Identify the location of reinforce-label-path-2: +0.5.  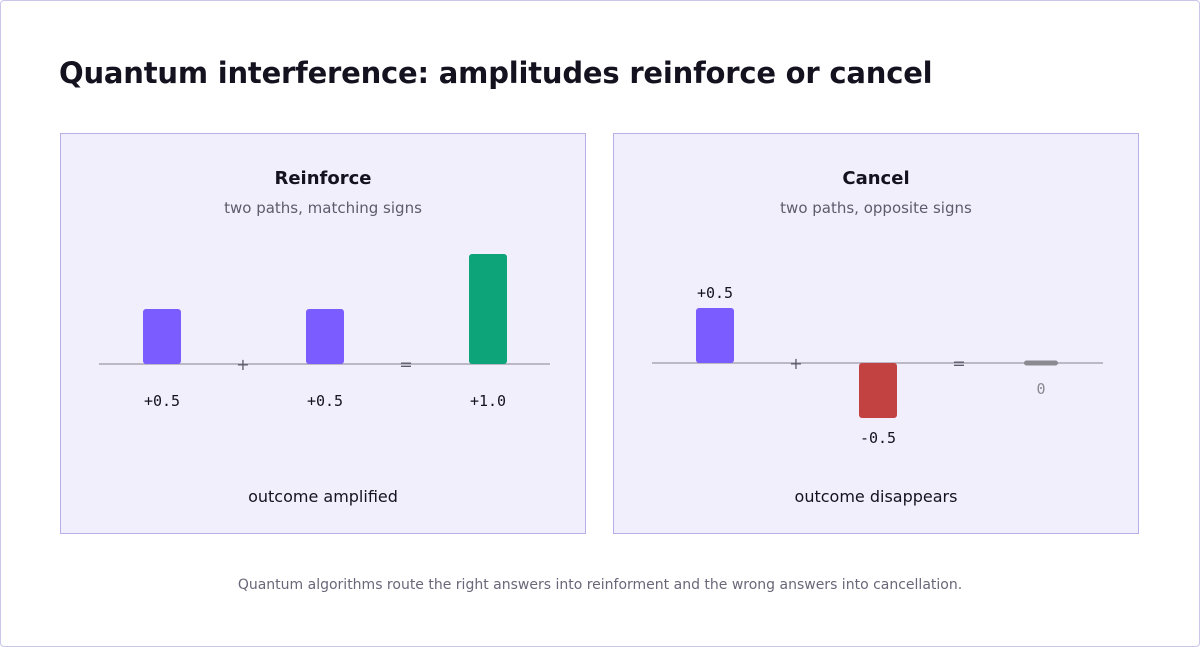
(325, 401).